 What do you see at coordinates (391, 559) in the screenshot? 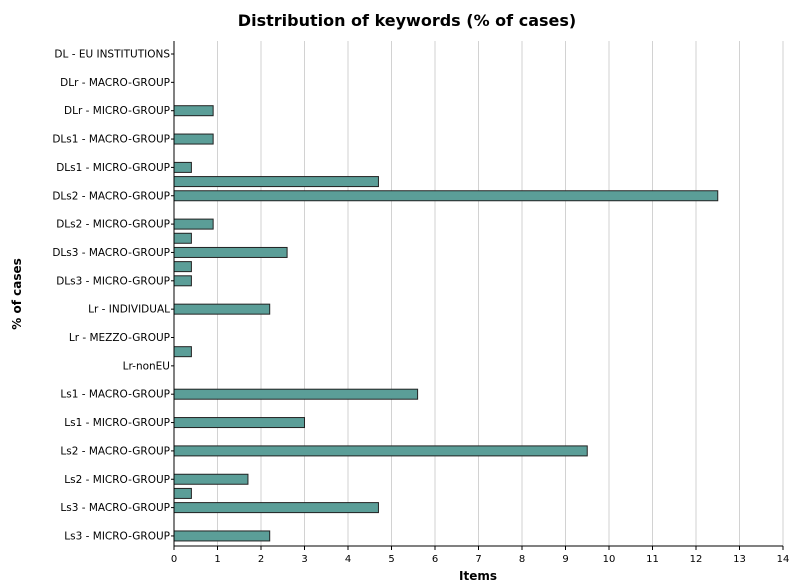
I see `x-tick-label-5: 5` at bounding box center [391, 559].